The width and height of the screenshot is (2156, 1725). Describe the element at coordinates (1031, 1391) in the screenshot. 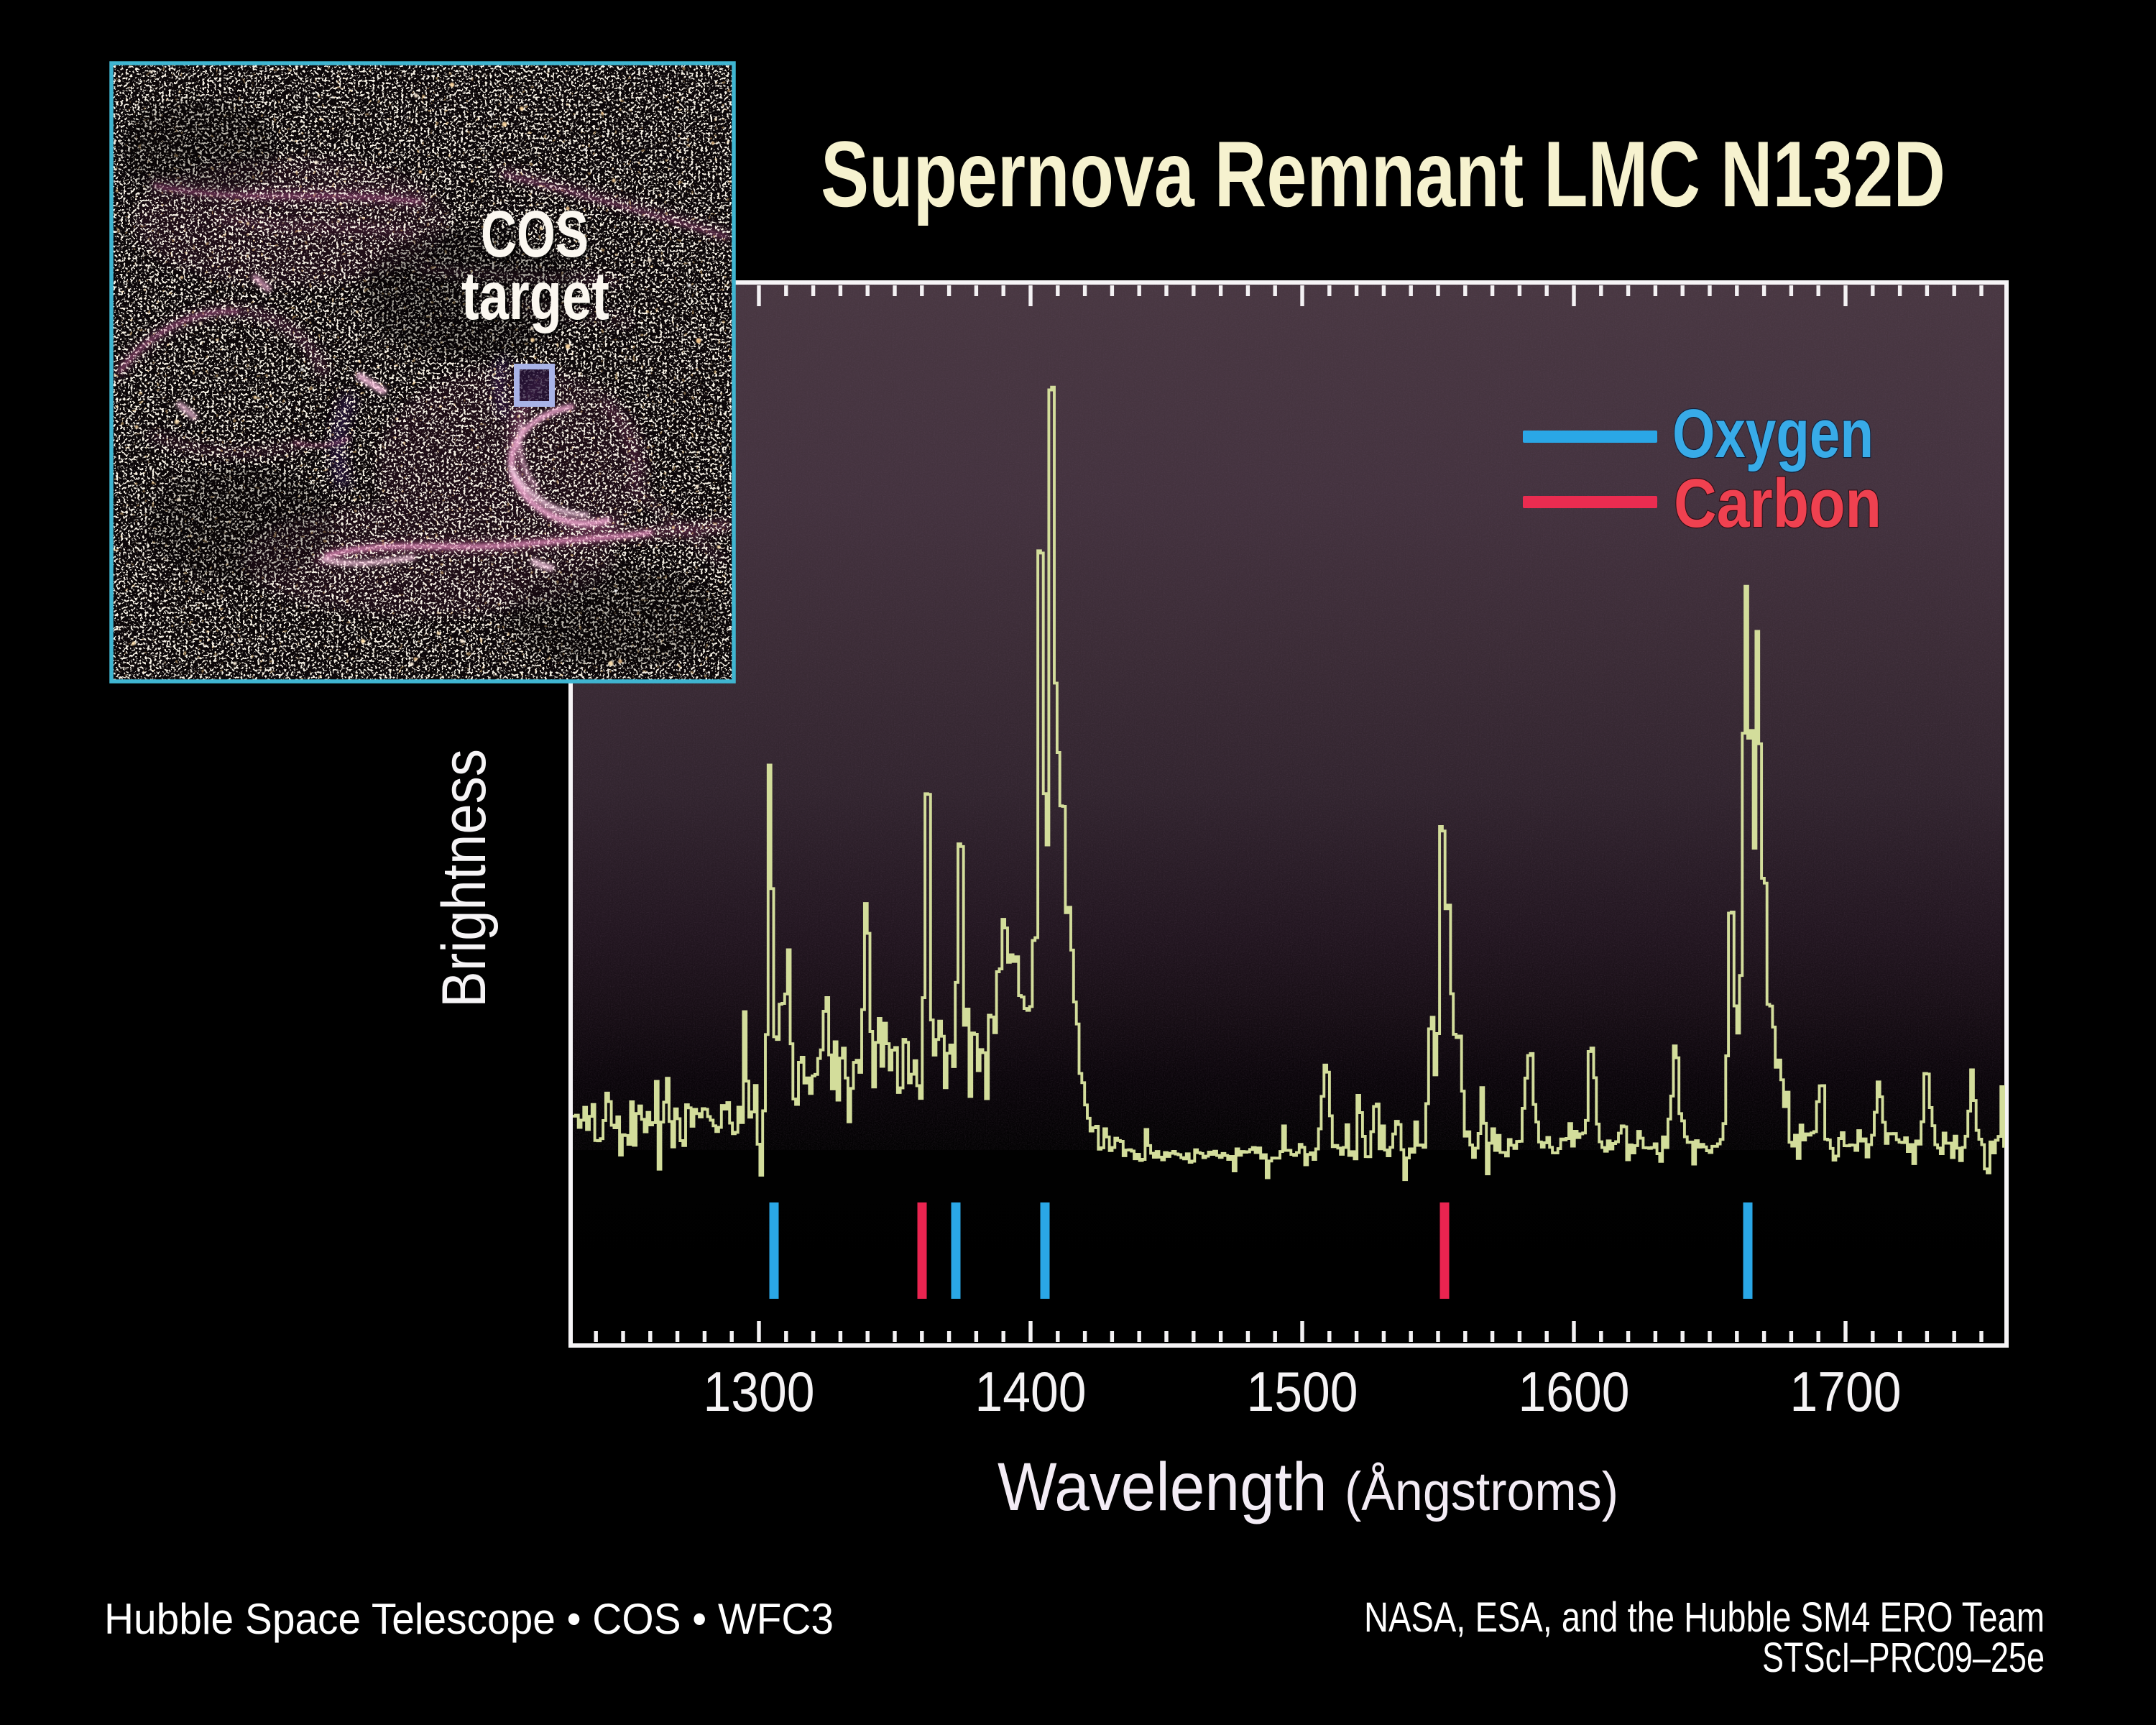

I see `svg-text: 1400` at that location.